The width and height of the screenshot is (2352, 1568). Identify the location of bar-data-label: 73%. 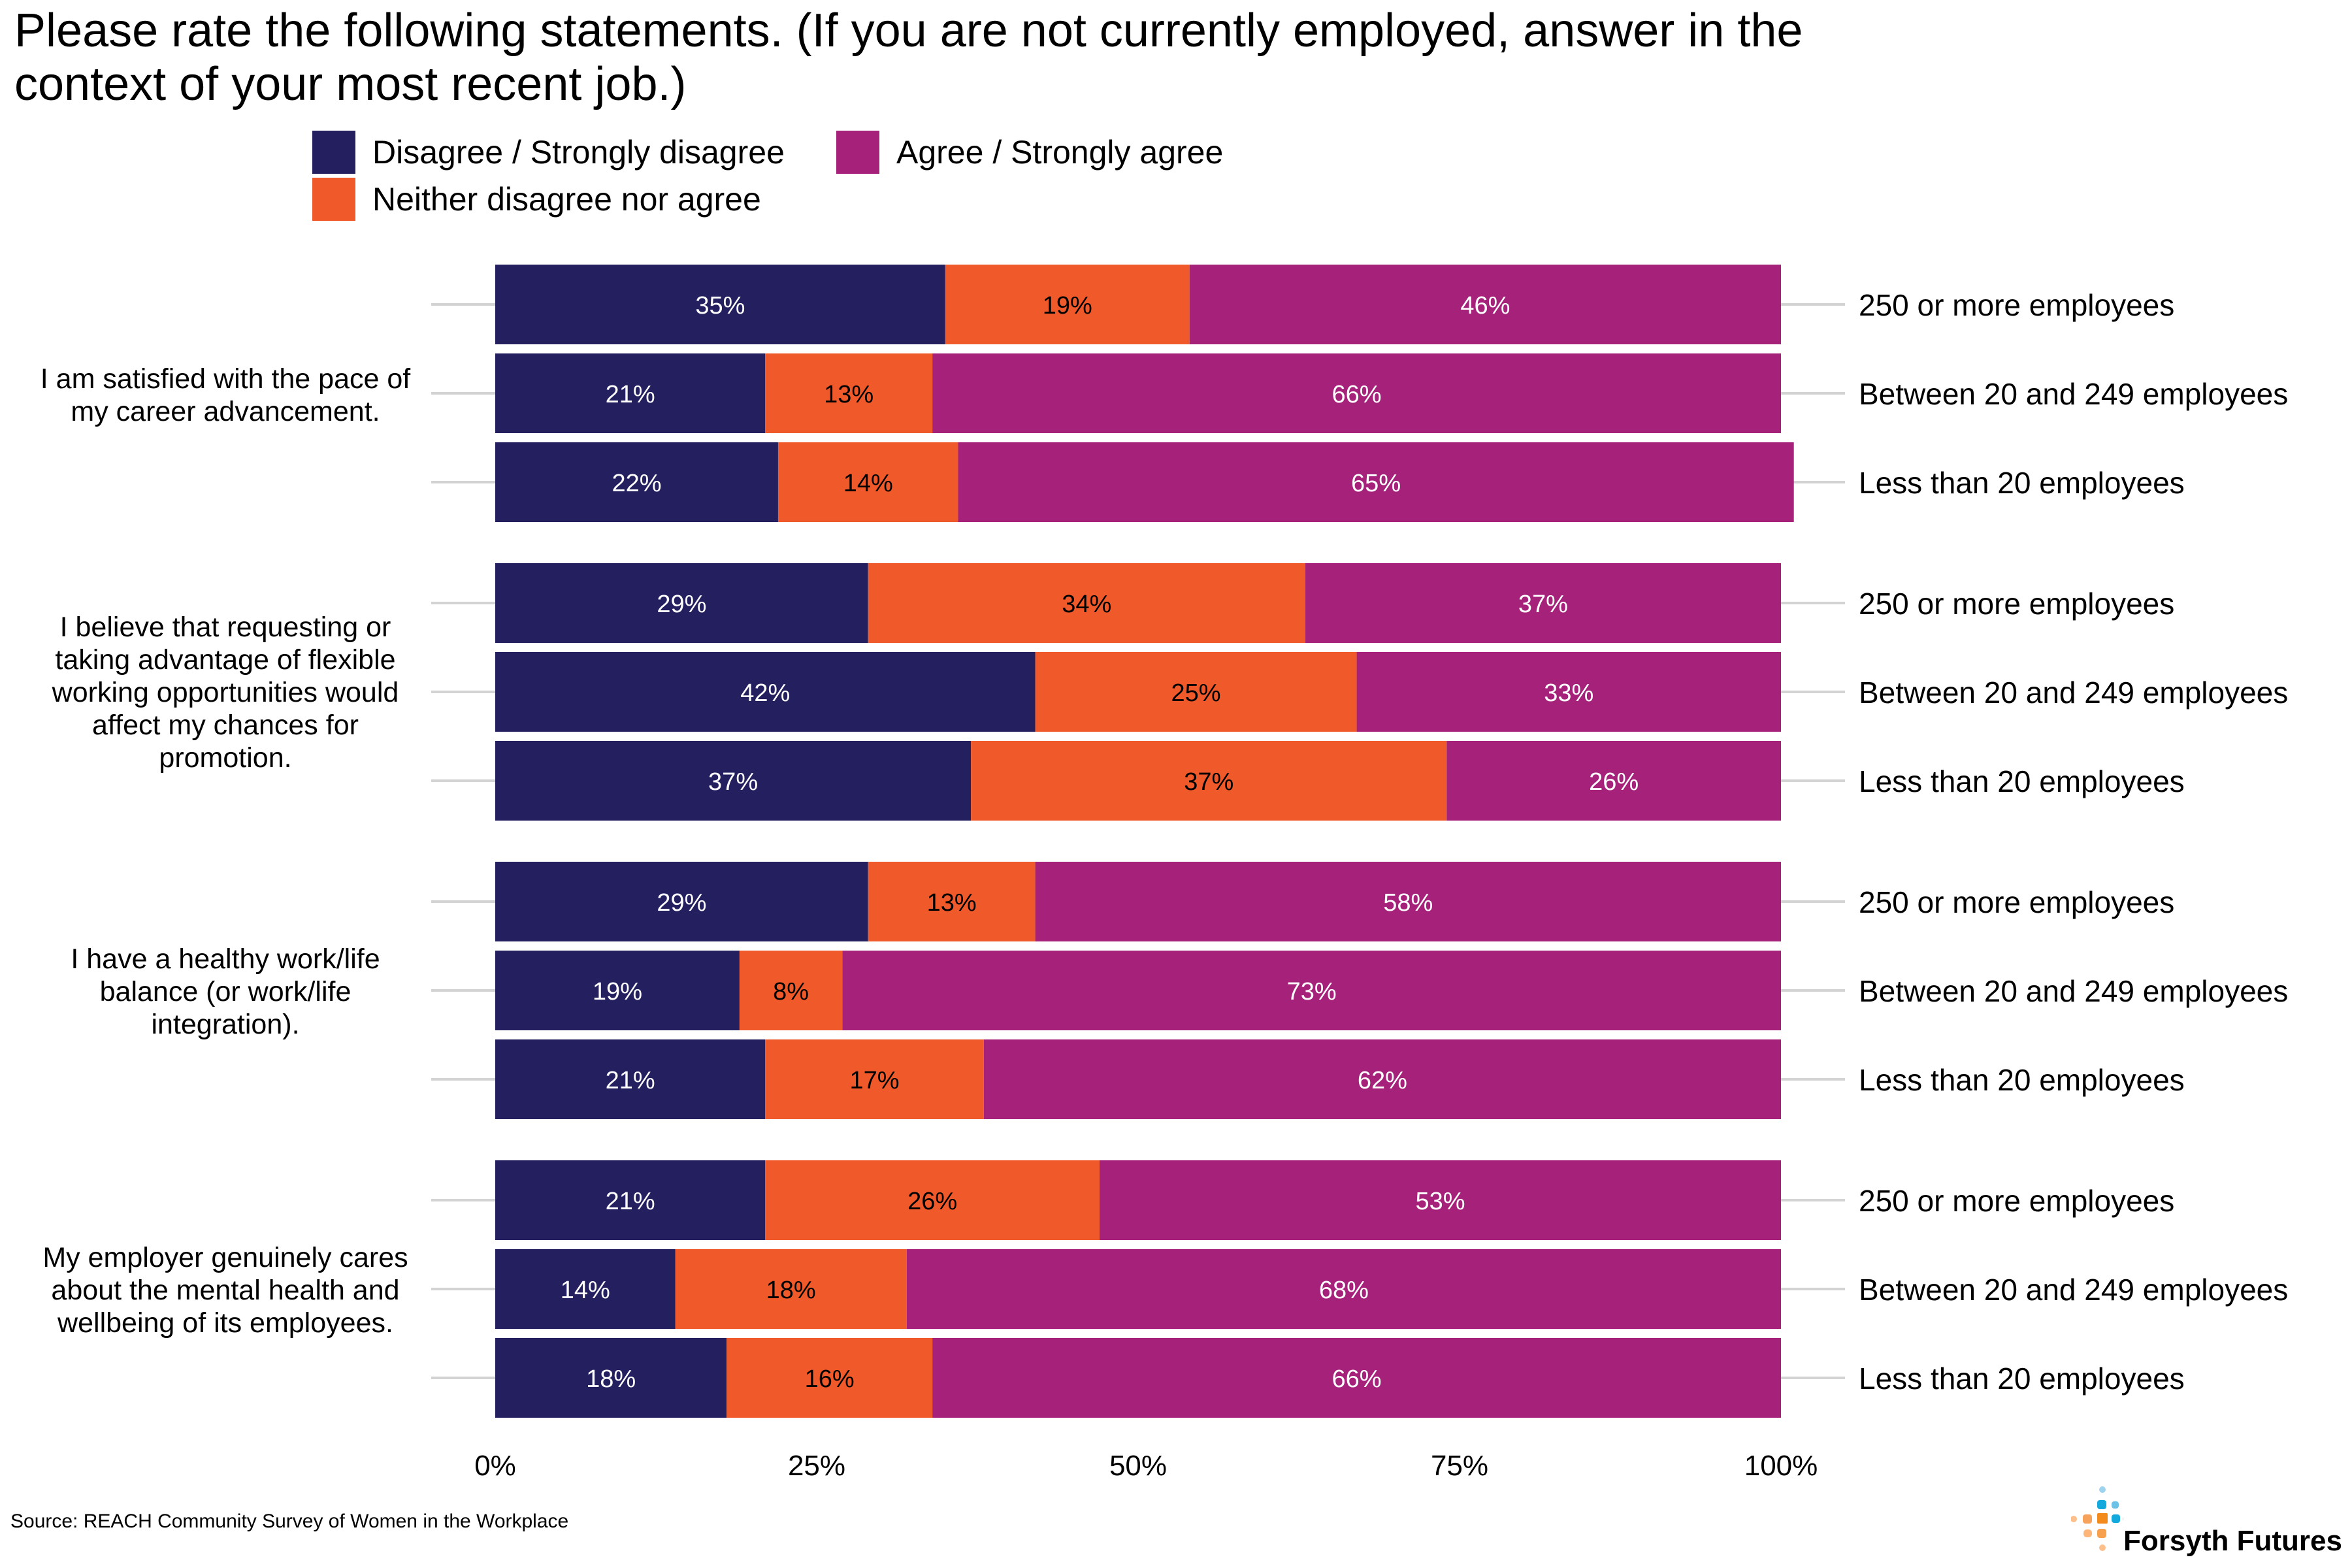
(1312, 991).